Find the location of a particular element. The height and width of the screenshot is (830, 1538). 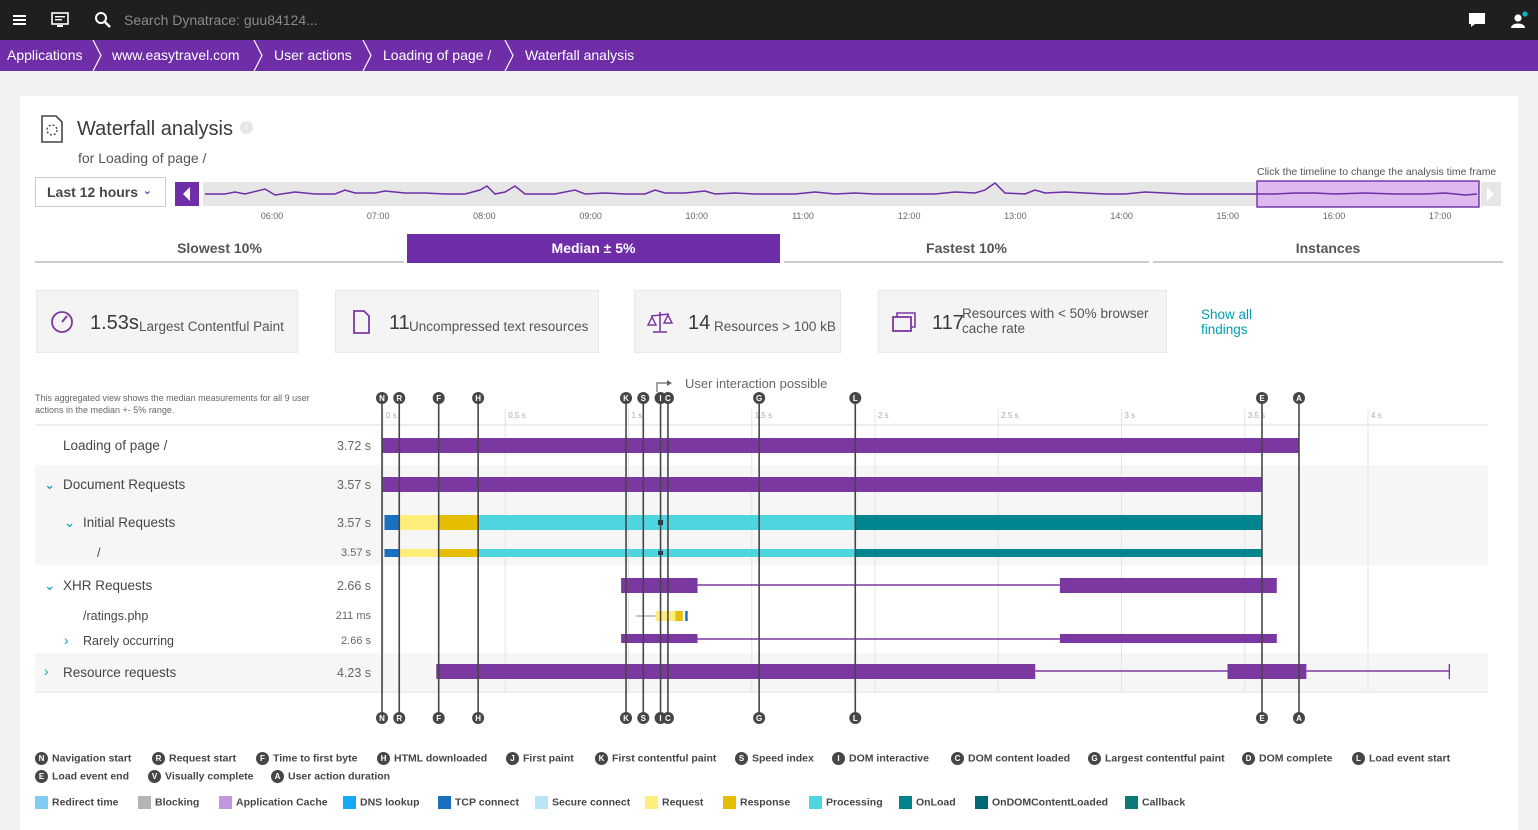

info-icon: i is located at coordinates (246, 127).